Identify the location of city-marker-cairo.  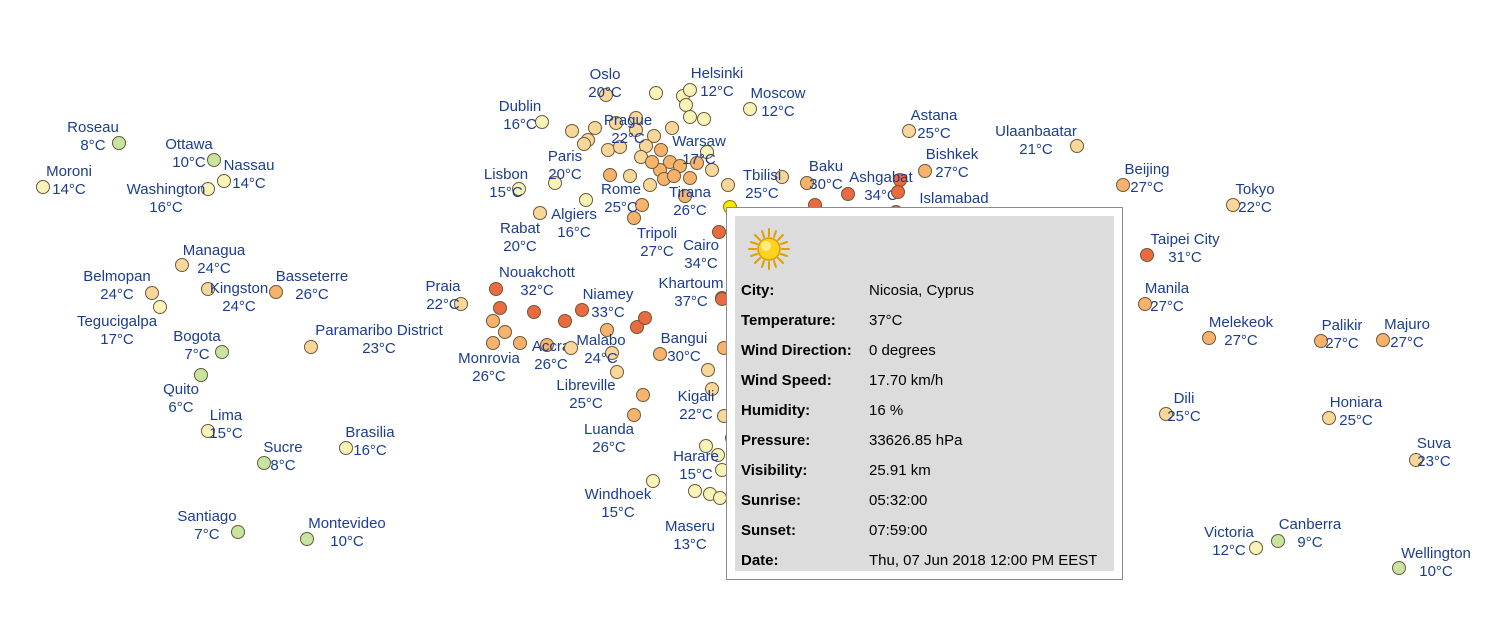
(719, 232).